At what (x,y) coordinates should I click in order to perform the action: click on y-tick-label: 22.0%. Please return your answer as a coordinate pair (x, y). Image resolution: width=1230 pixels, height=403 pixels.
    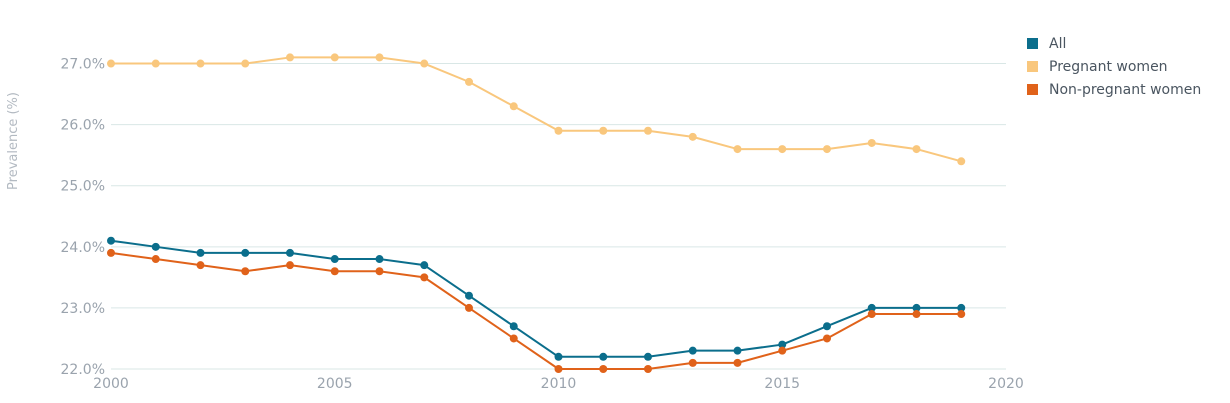
    Looking at the image, I should click on (83, 370).